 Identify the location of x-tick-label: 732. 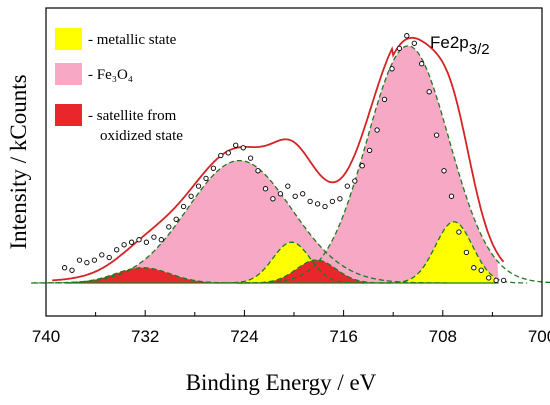
(145, 336).